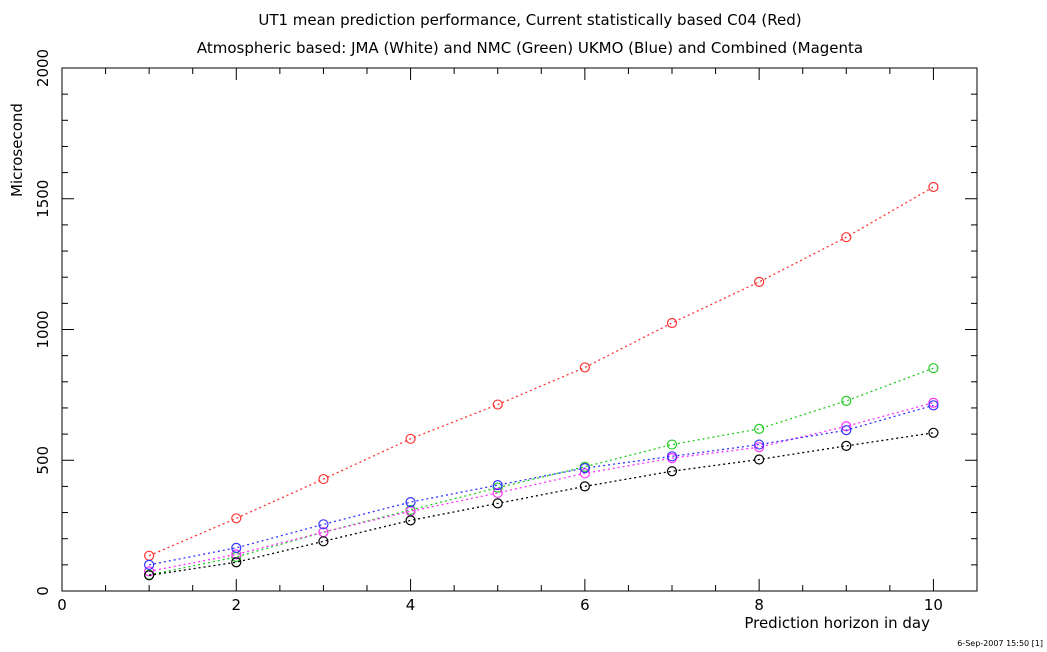 This screenshot has height=652, width=1047. Describe the element at coordinates (43, 199) in the screenshot. I see `y-tick-label: 1500` at that location.